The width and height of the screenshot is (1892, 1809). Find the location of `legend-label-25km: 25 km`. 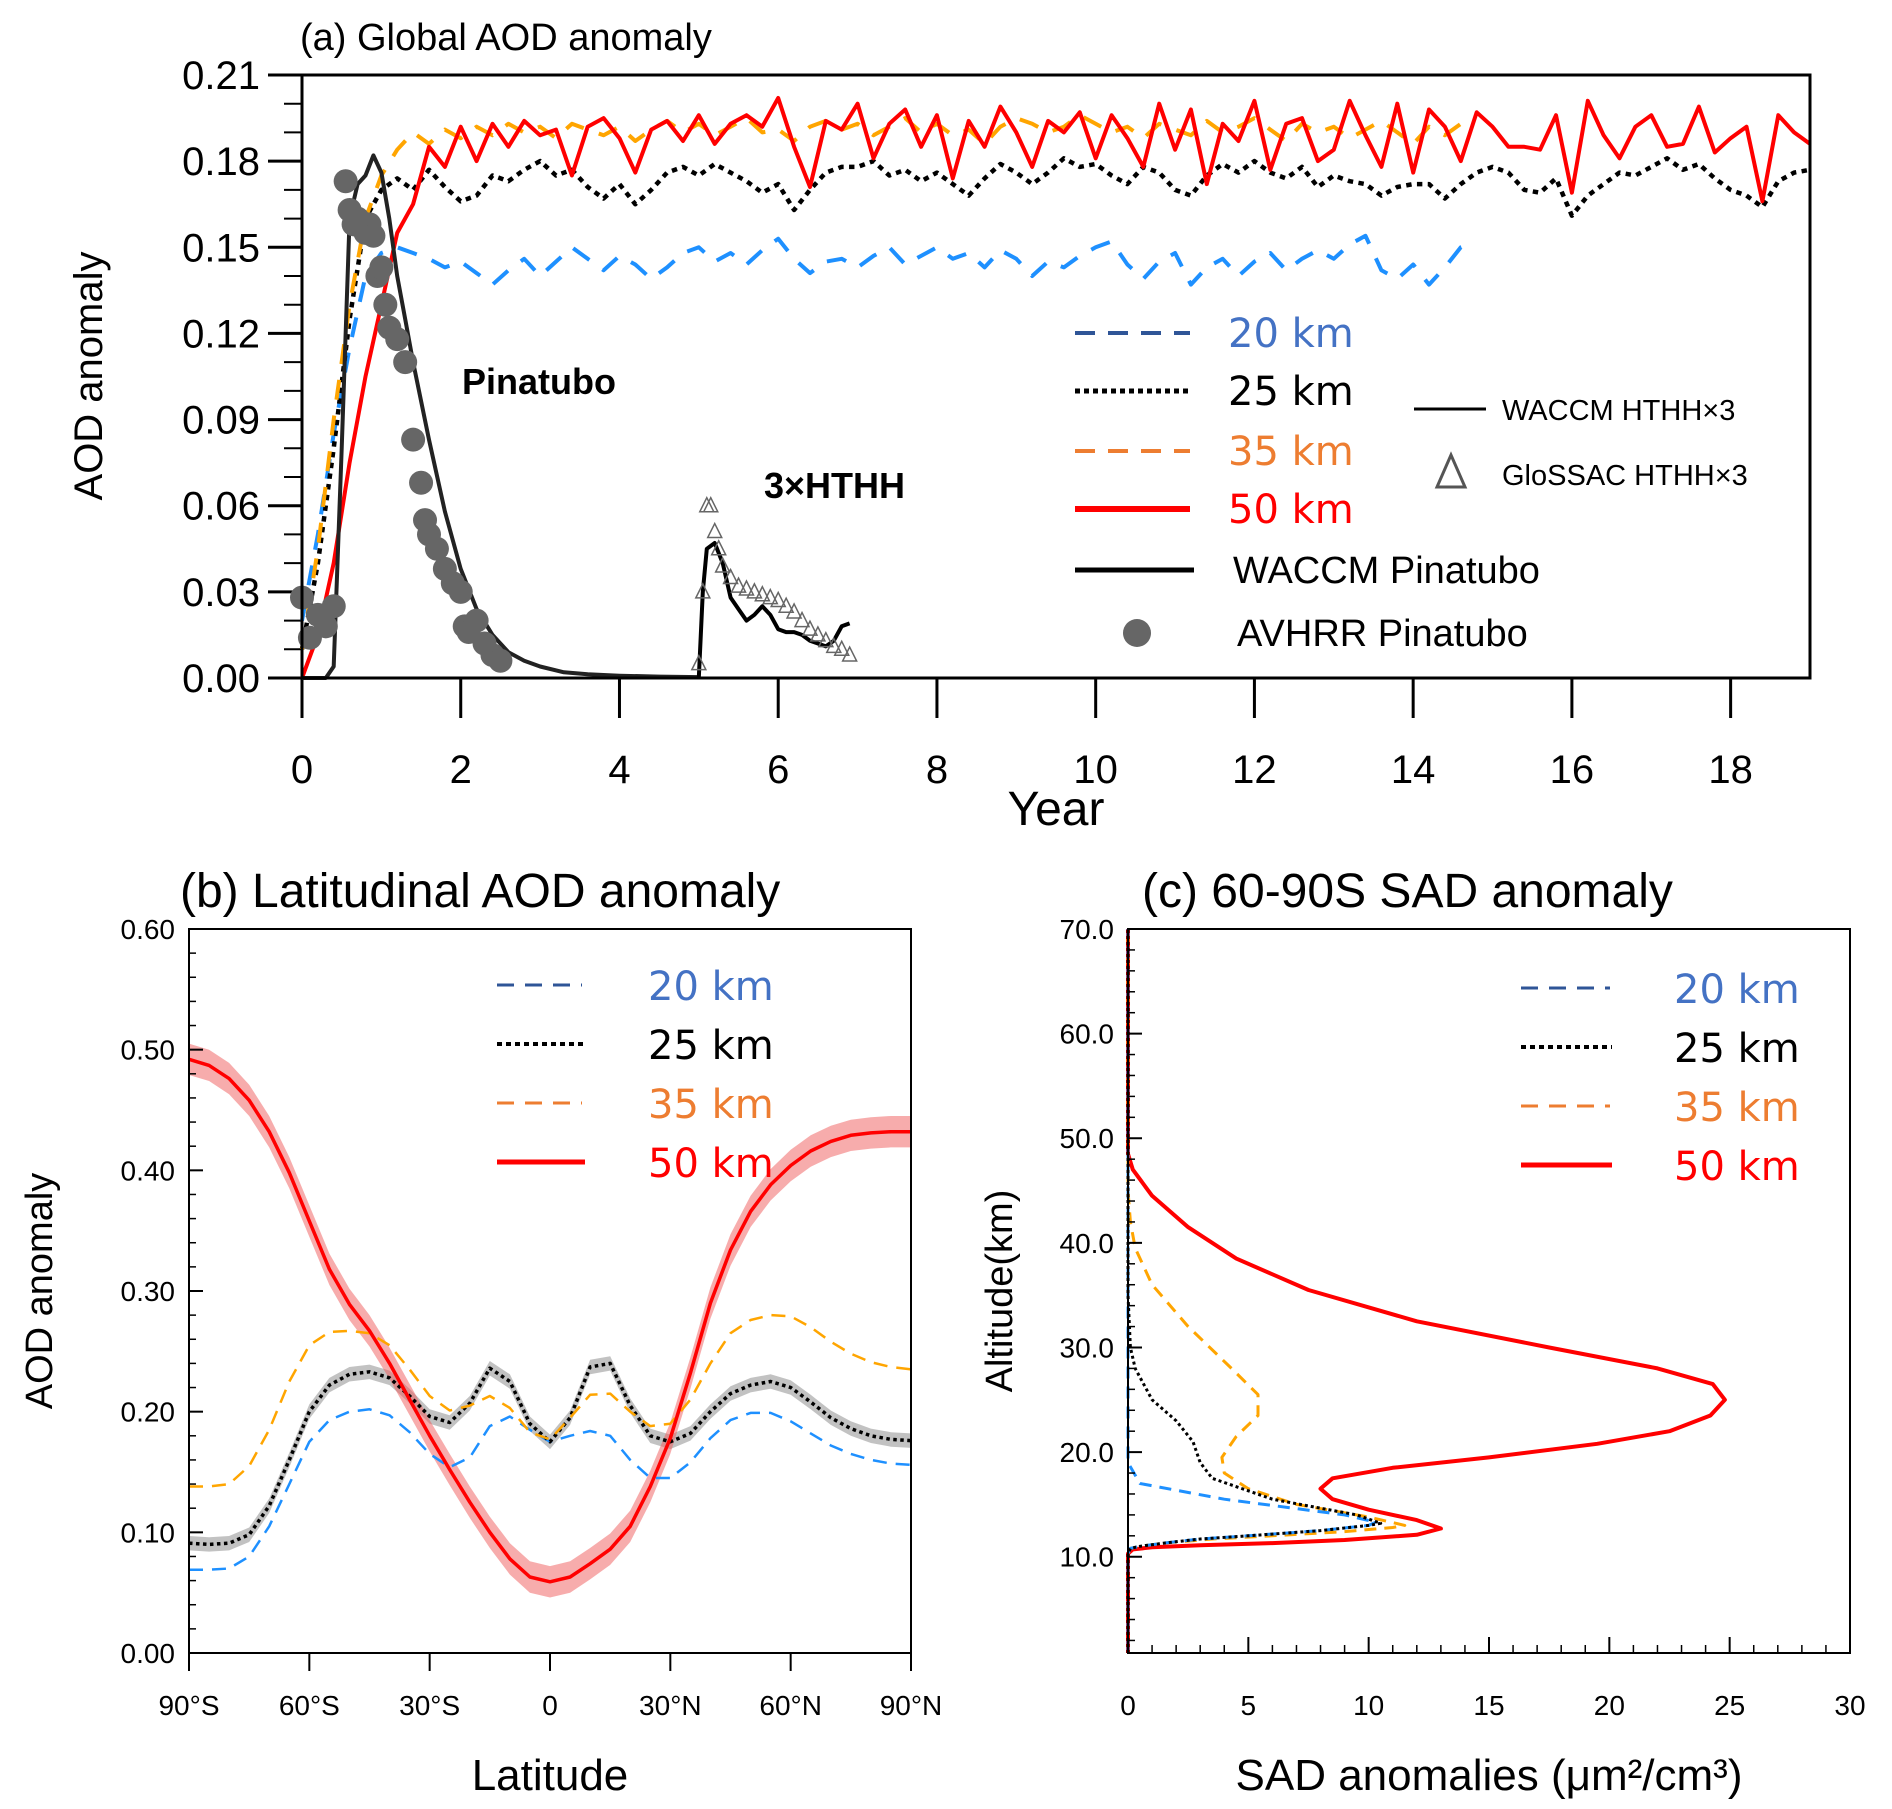

legend-label-25km: 25 km is located at coordinates (711, 1046).